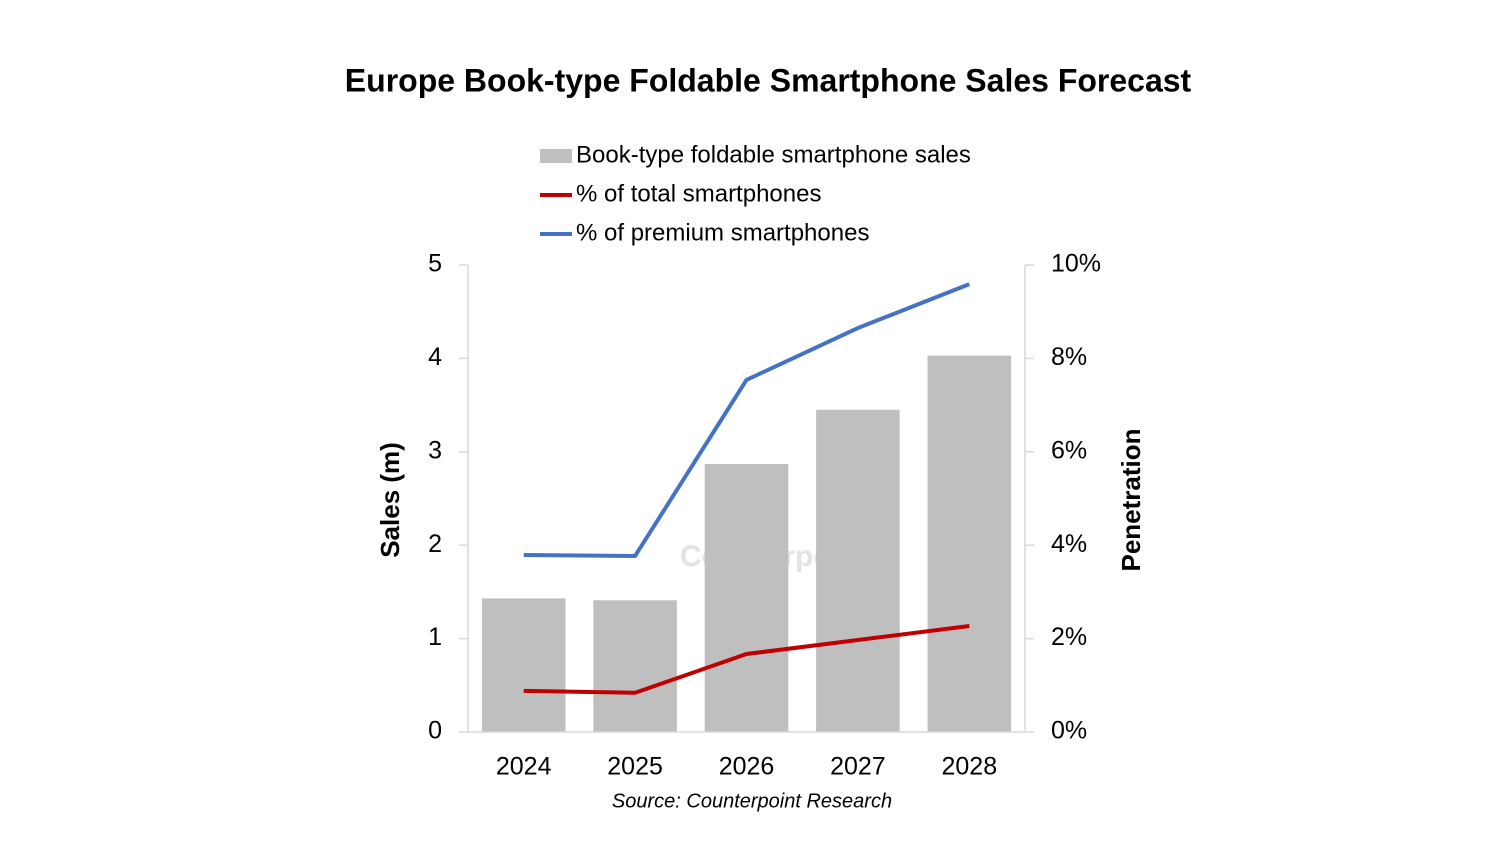 The width and height of the screenshot is (1510, 855). I want to click on y2-tick-label: 2%, so click(1069, 637).